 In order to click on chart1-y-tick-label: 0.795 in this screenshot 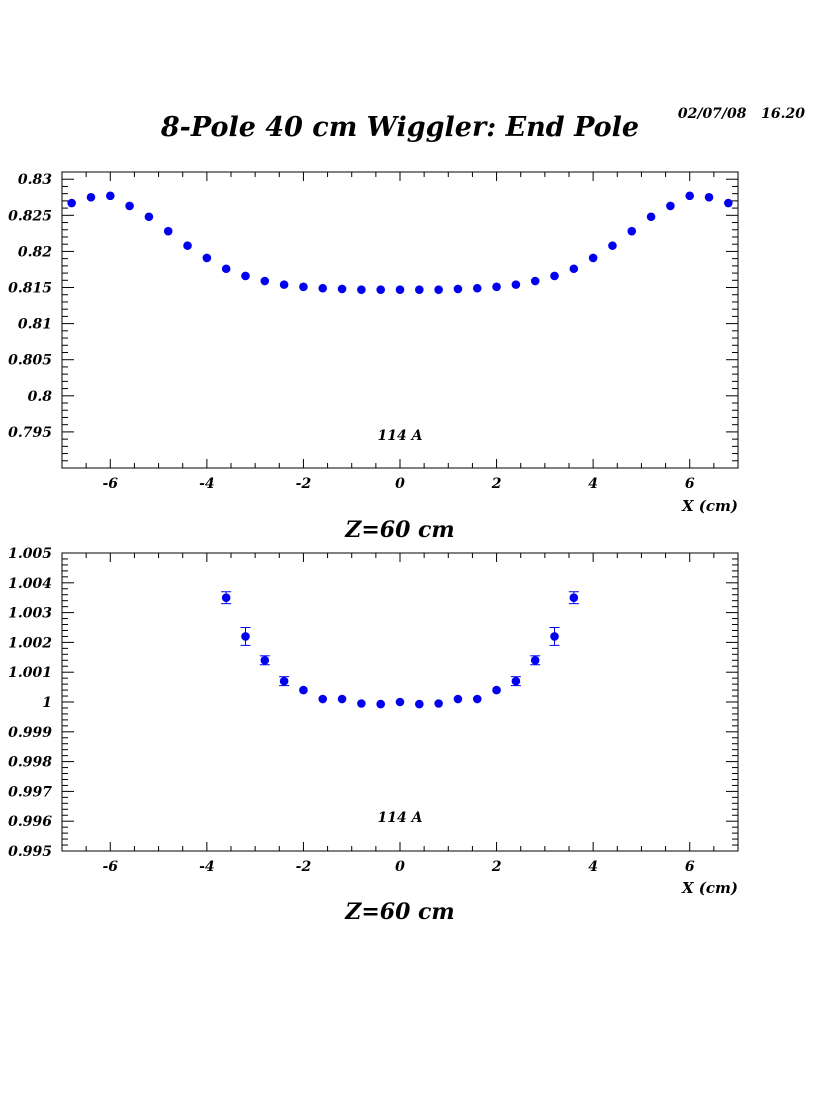, I will do `click(30, 433)`.